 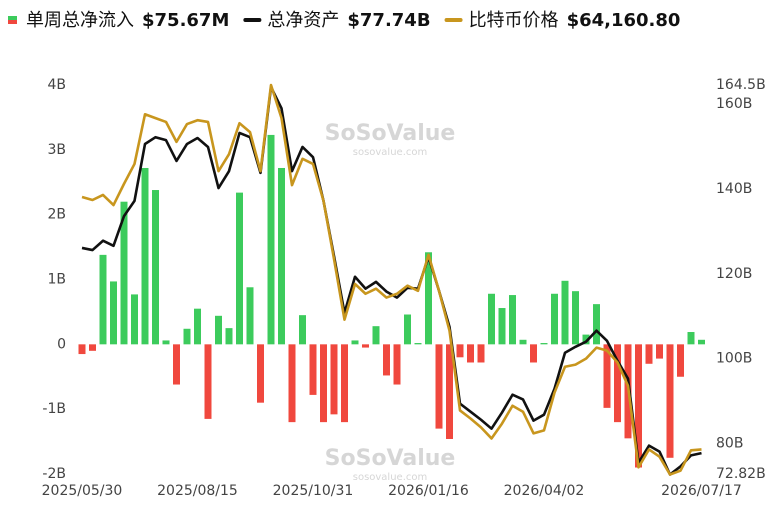 What do you see at coordinates (734, 359) in the screenshot?
I see `y2-tick-label: 100B` at bounding box center [734, 359].